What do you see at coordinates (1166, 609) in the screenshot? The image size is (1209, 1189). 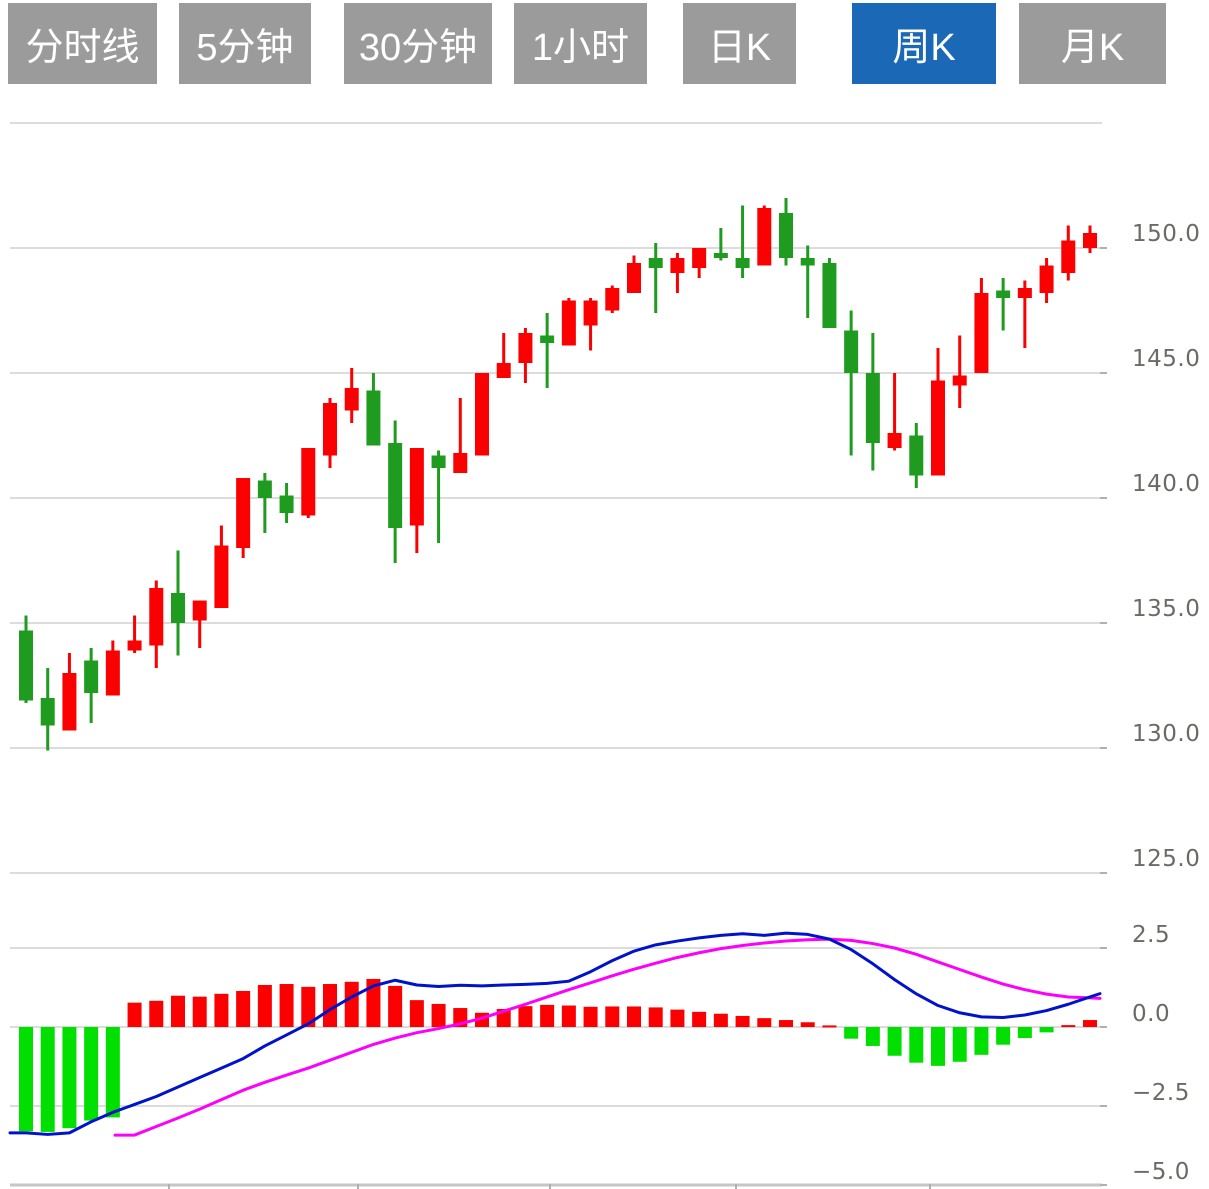 I see `price-axis-label: 135.0` at bounding box center [1166, 609].